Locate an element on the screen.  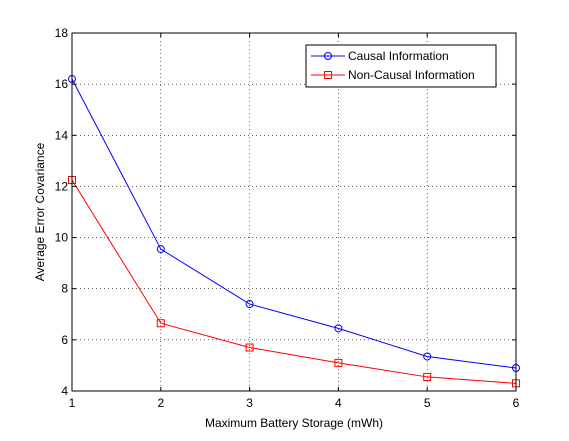
x-tick-label: 5 is located at coordinates (427, 403).